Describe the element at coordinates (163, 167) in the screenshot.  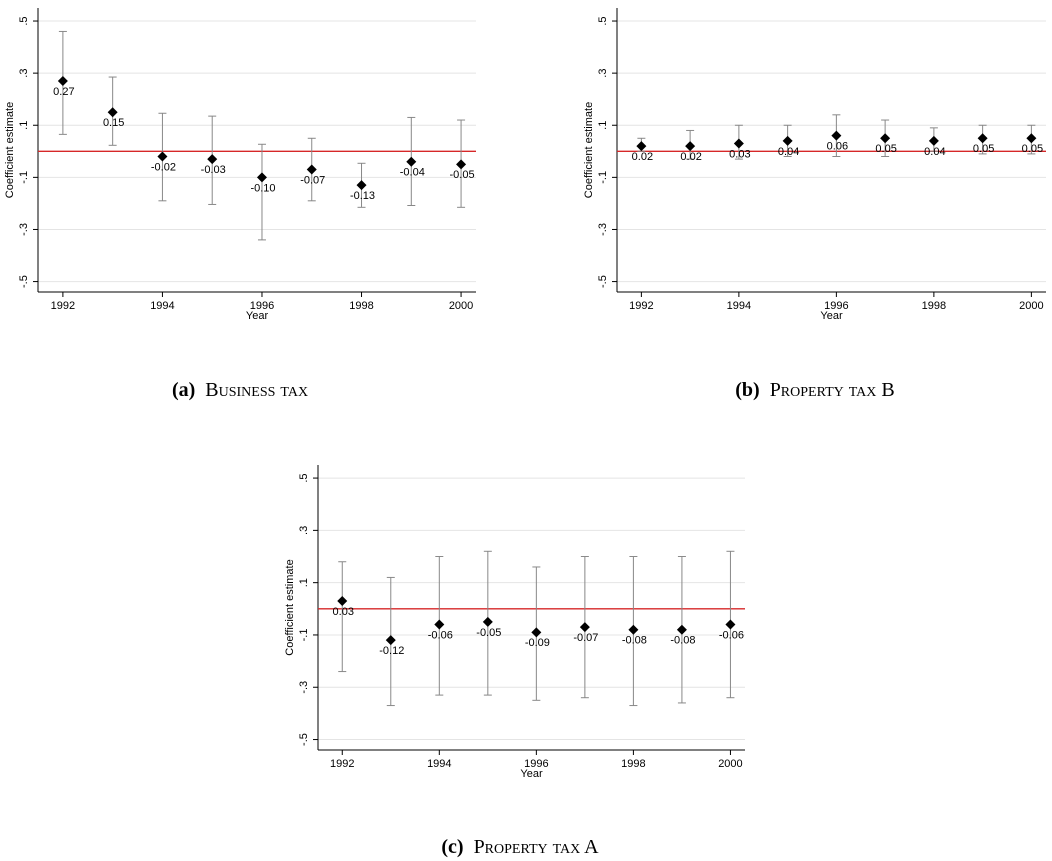
I see `value-label: -0.02` at that location.